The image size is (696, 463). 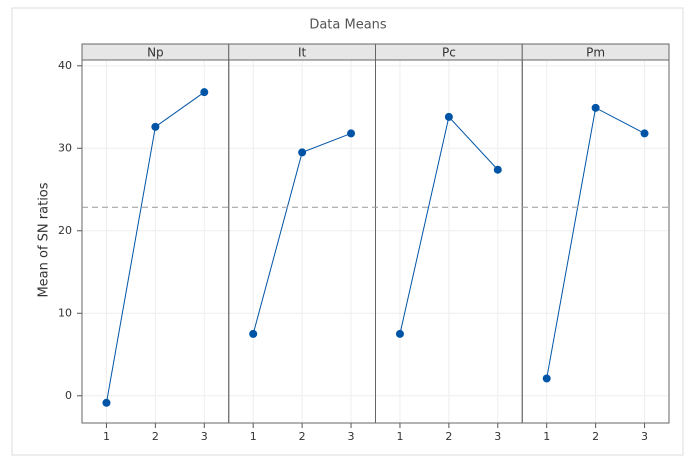 What do you see at coordinates (68, 395) in the screenshot?
I see `y-tick-label: 0` at bounding box center [68, 395].